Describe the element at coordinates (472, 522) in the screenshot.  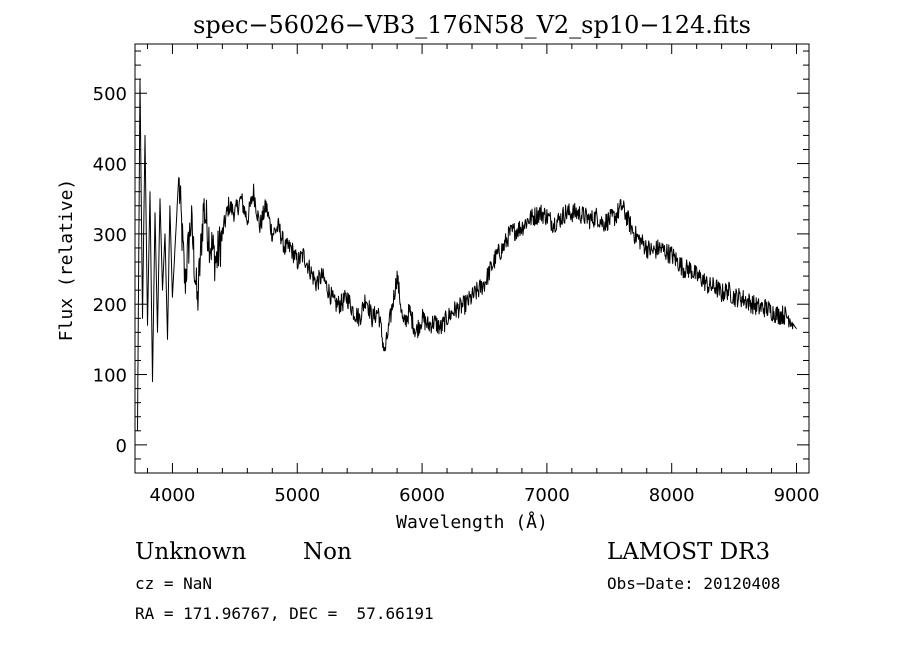
I see `x-axis-label: Wavelength (Å)` at that location.